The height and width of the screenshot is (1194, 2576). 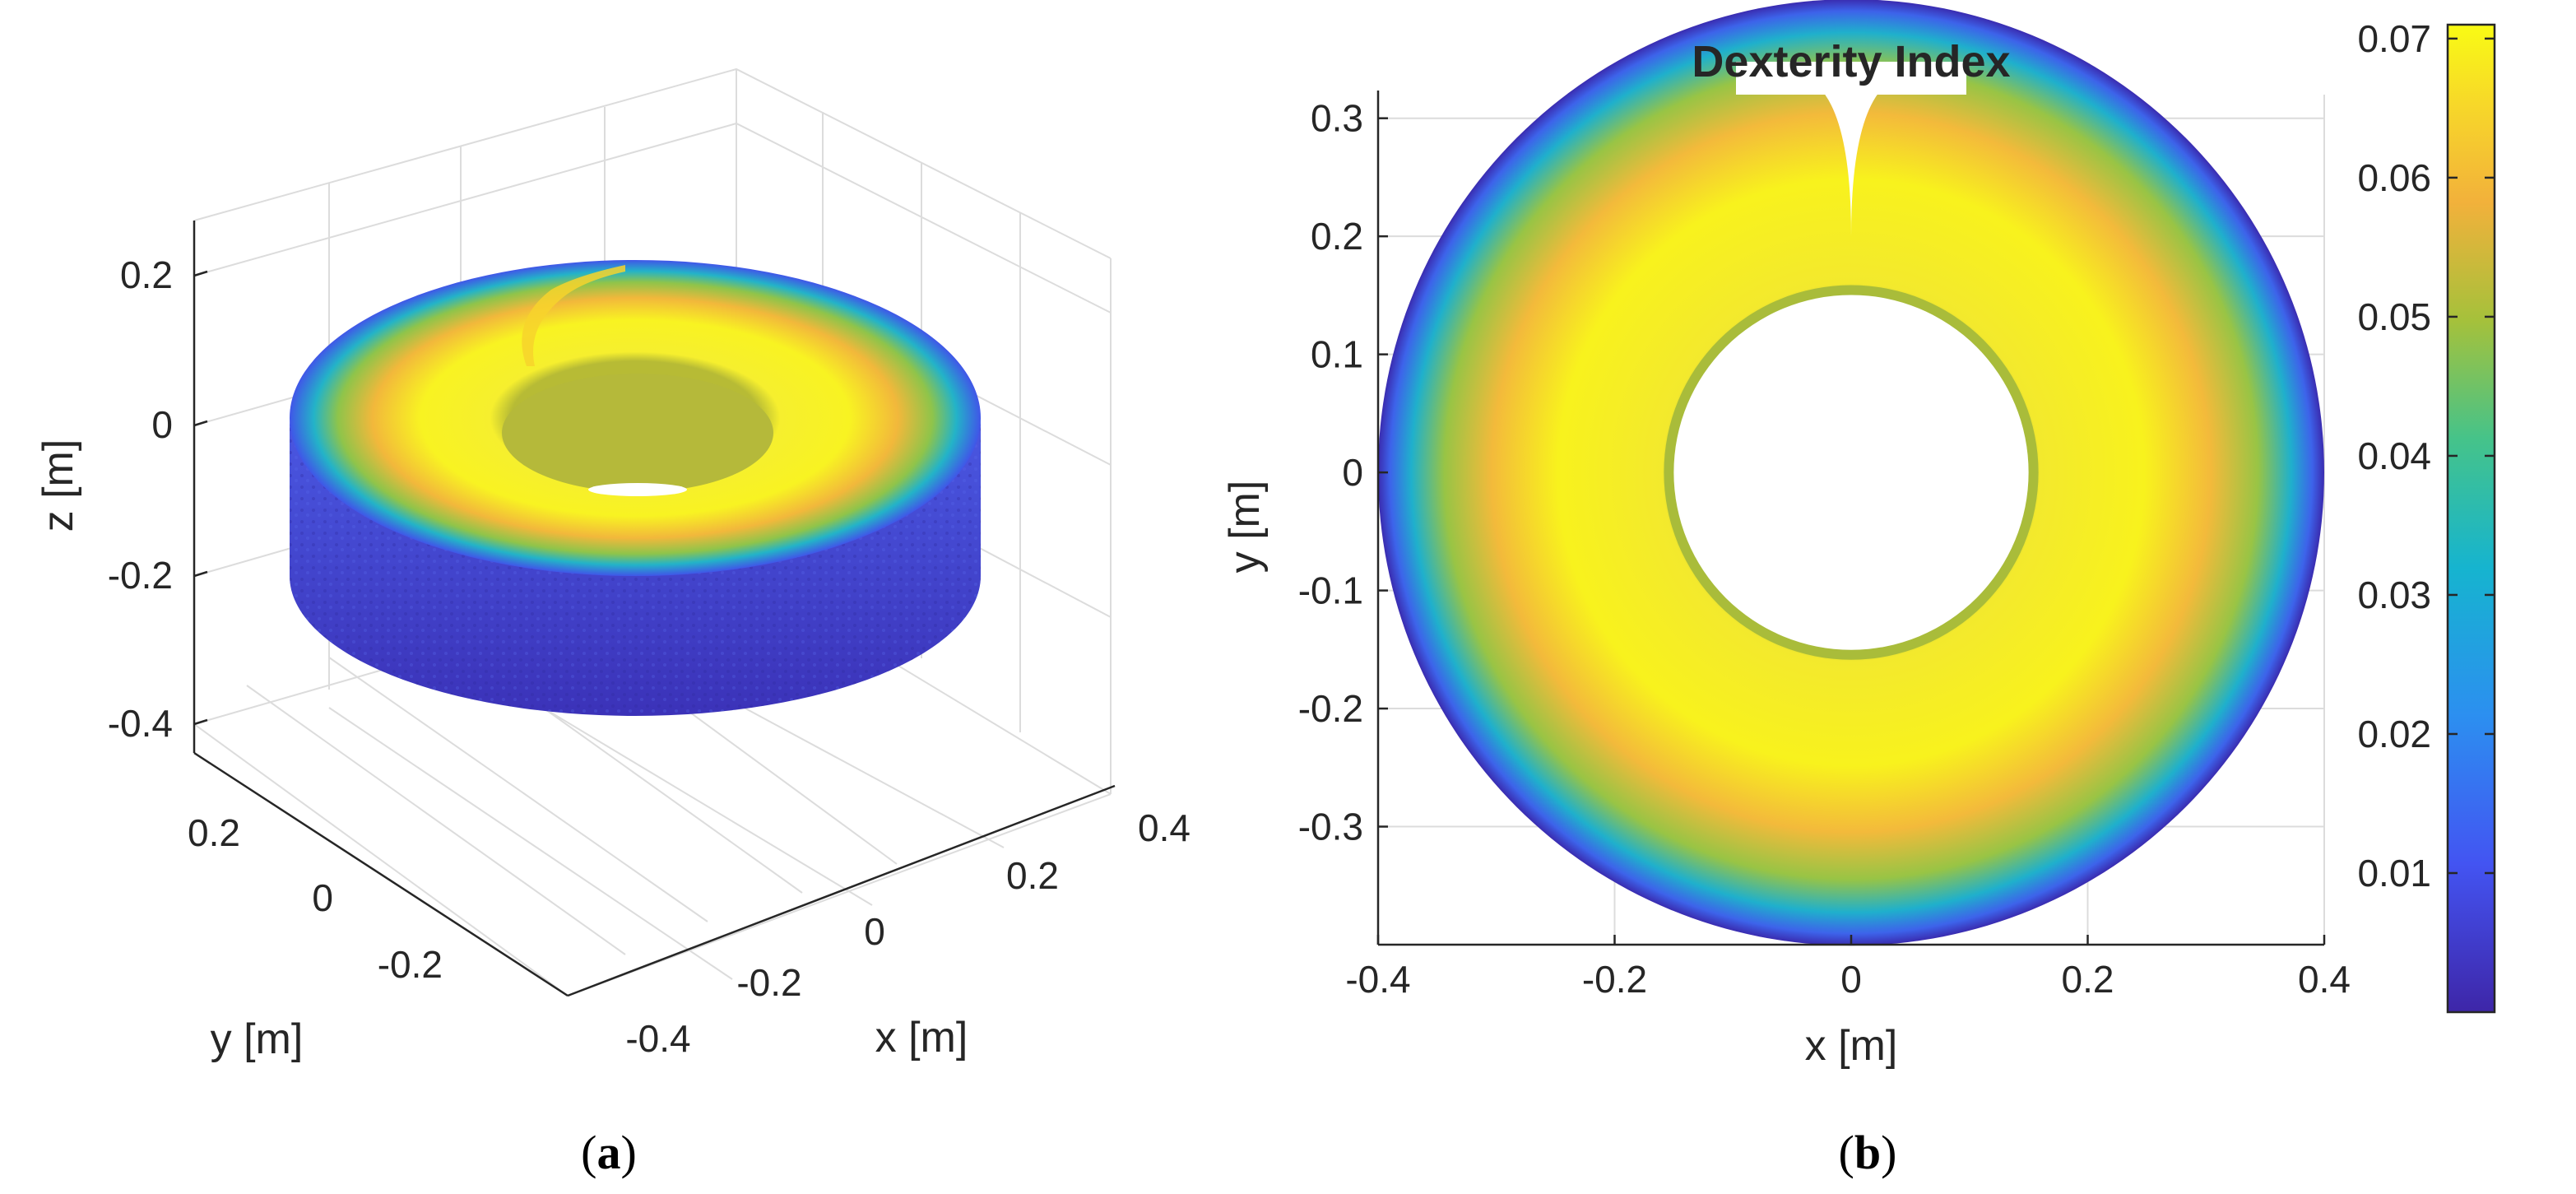 I want to click on z-tick: 0, so click(x=162, y=424).